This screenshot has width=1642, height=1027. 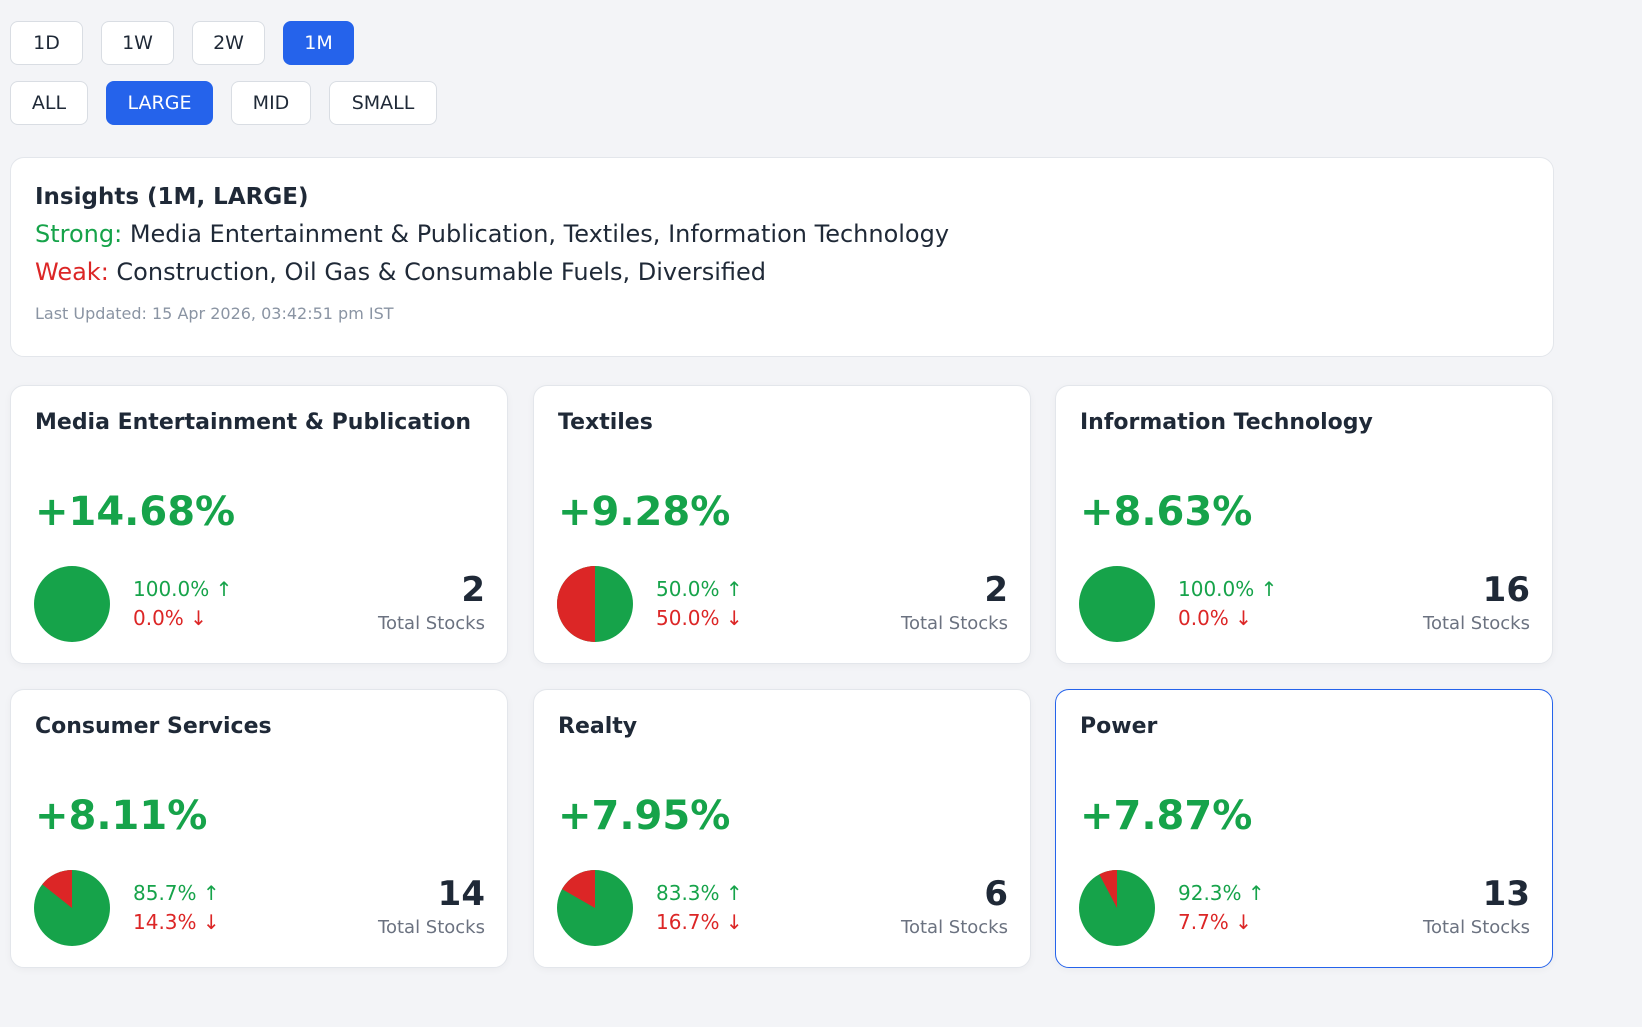 I want to click on sector-change: +7.87%, so click(x=1166, y=816).